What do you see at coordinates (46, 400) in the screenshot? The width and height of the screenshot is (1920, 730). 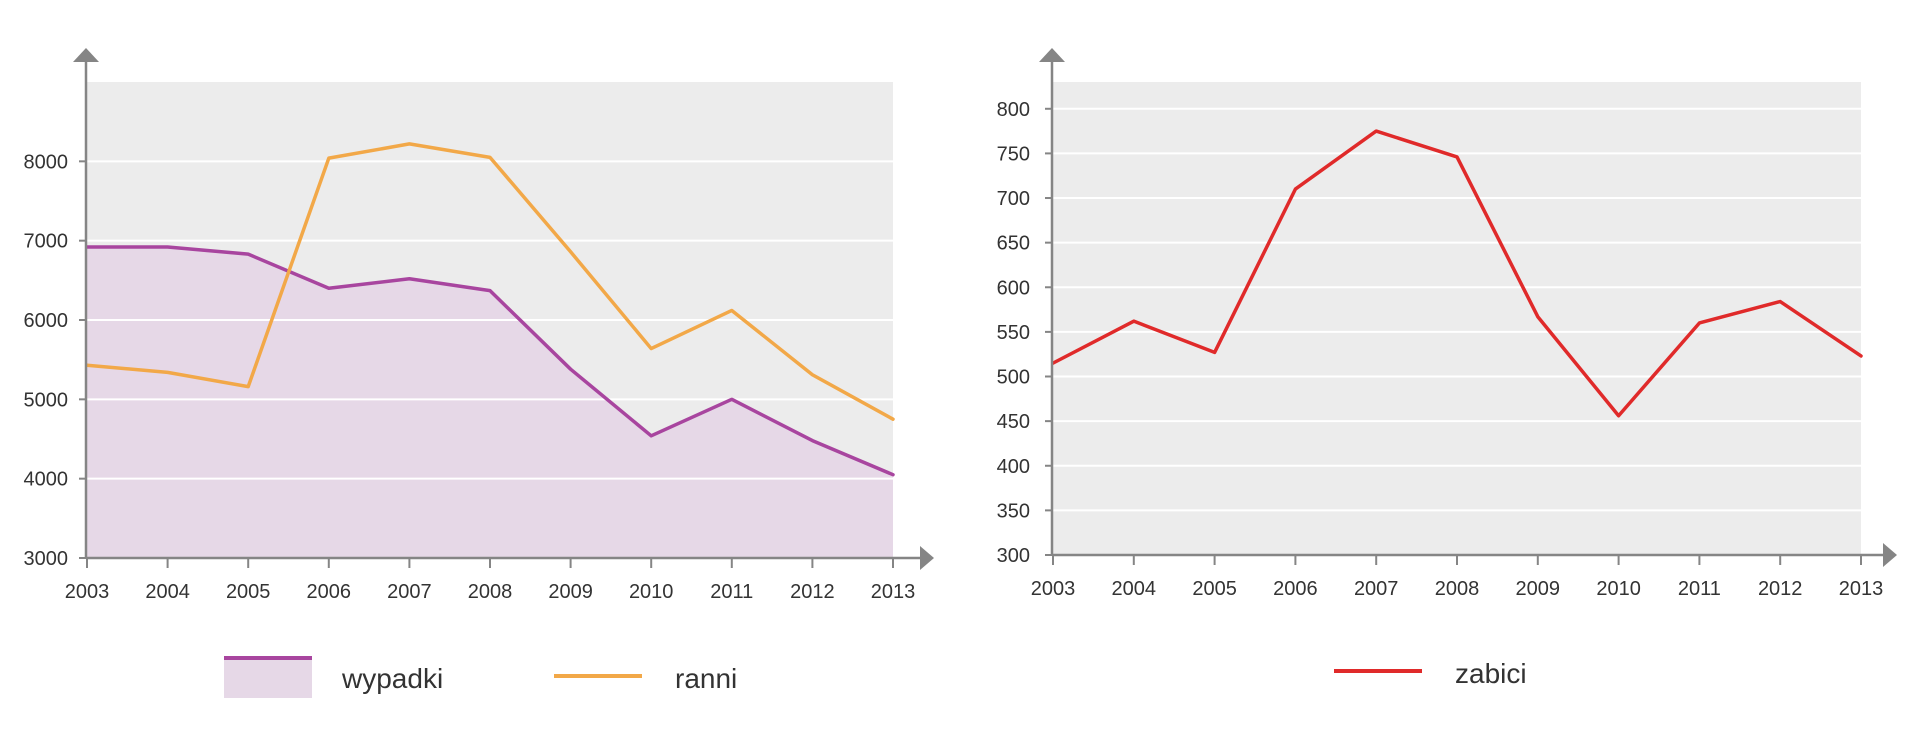 I see `y-tick-label: 5000` at bounding box center [46, 400].